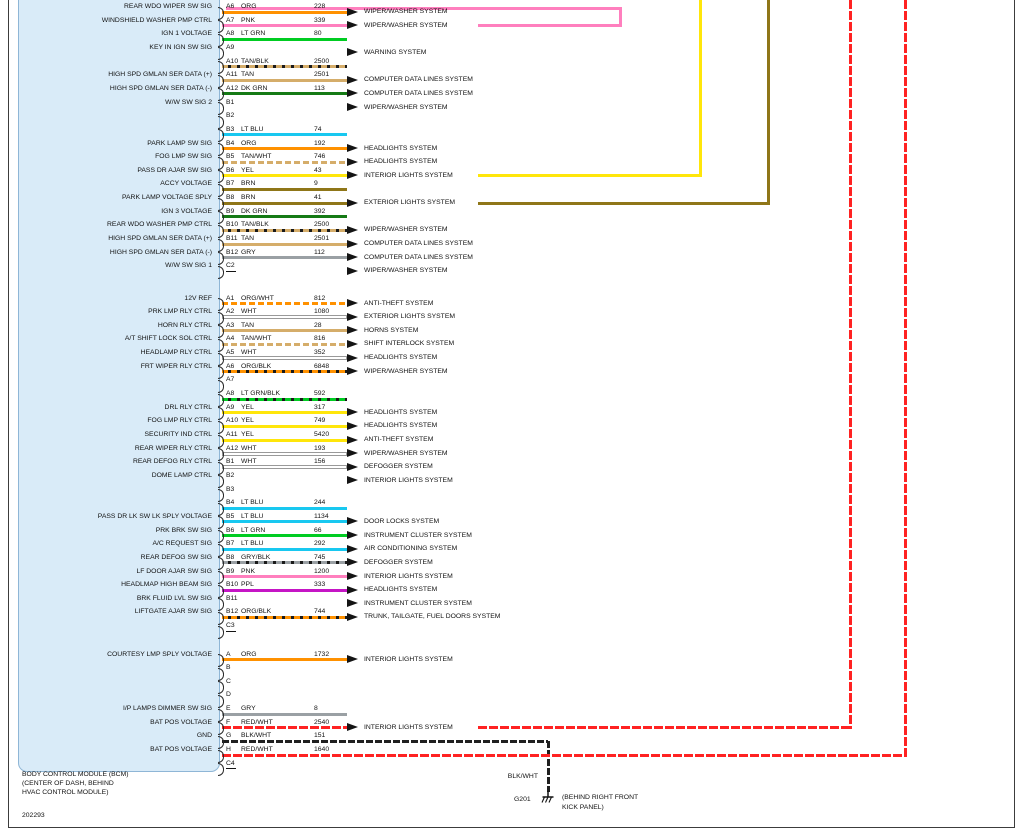 This screenshot has width=1023, height=833. What do you see at coordinates (249, 448) in the screenshot?
I see `wire-color-code: WHT` at bounding box center [249, 448].